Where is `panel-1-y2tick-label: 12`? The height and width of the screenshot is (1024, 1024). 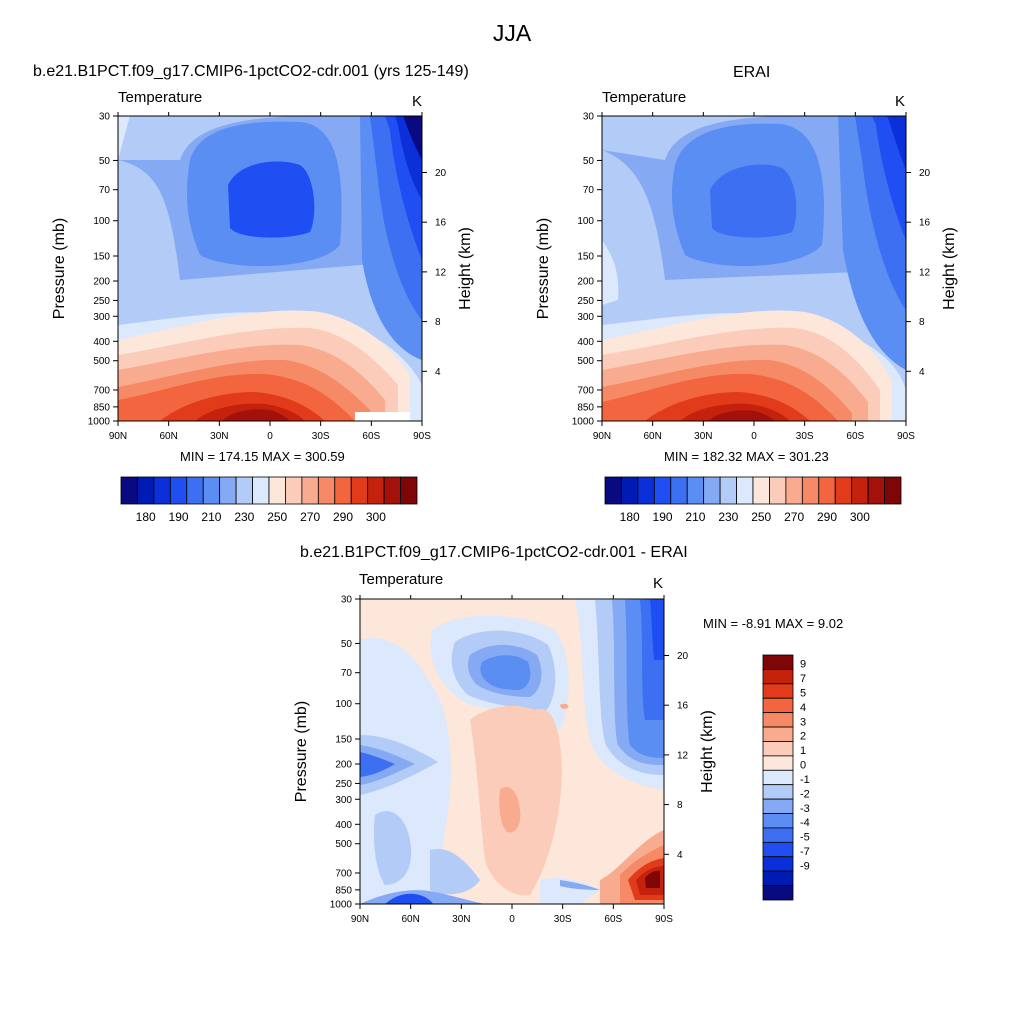 panel-1-y2tick-label: 12 is located at coordinates (441, 272).